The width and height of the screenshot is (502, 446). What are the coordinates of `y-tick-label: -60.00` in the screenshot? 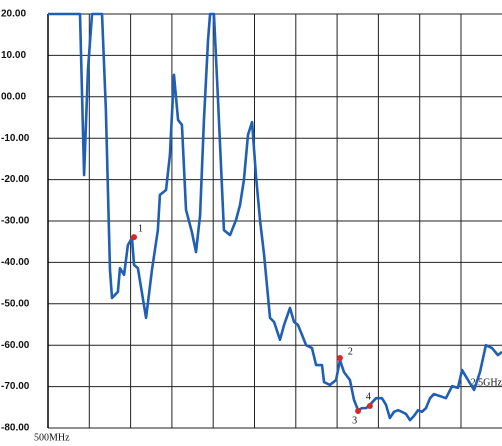 It's located at (15, 345).